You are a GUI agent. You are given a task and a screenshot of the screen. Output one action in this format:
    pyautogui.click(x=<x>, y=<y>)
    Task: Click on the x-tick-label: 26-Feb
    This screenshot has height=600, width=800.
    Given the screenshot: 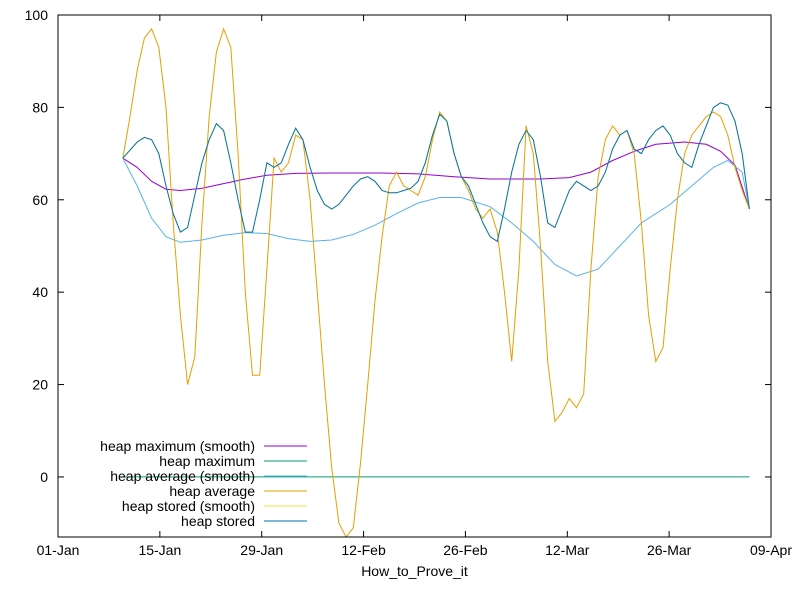 What is the action you would take?
    pyautogui.click(x=465, y=550)
    